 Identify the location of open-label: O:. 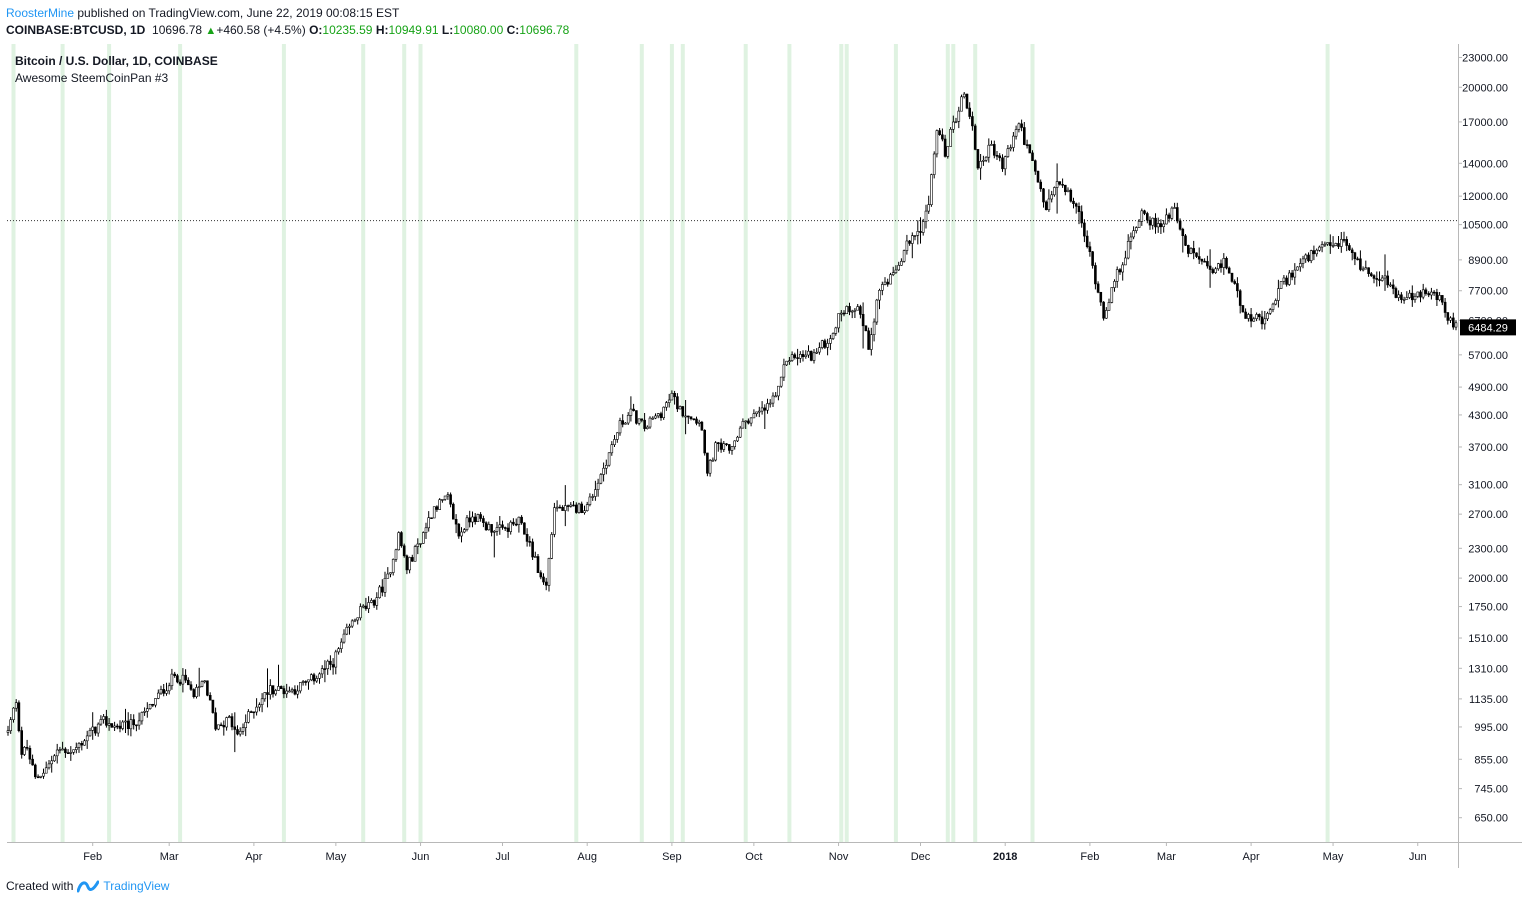
(316, 30).